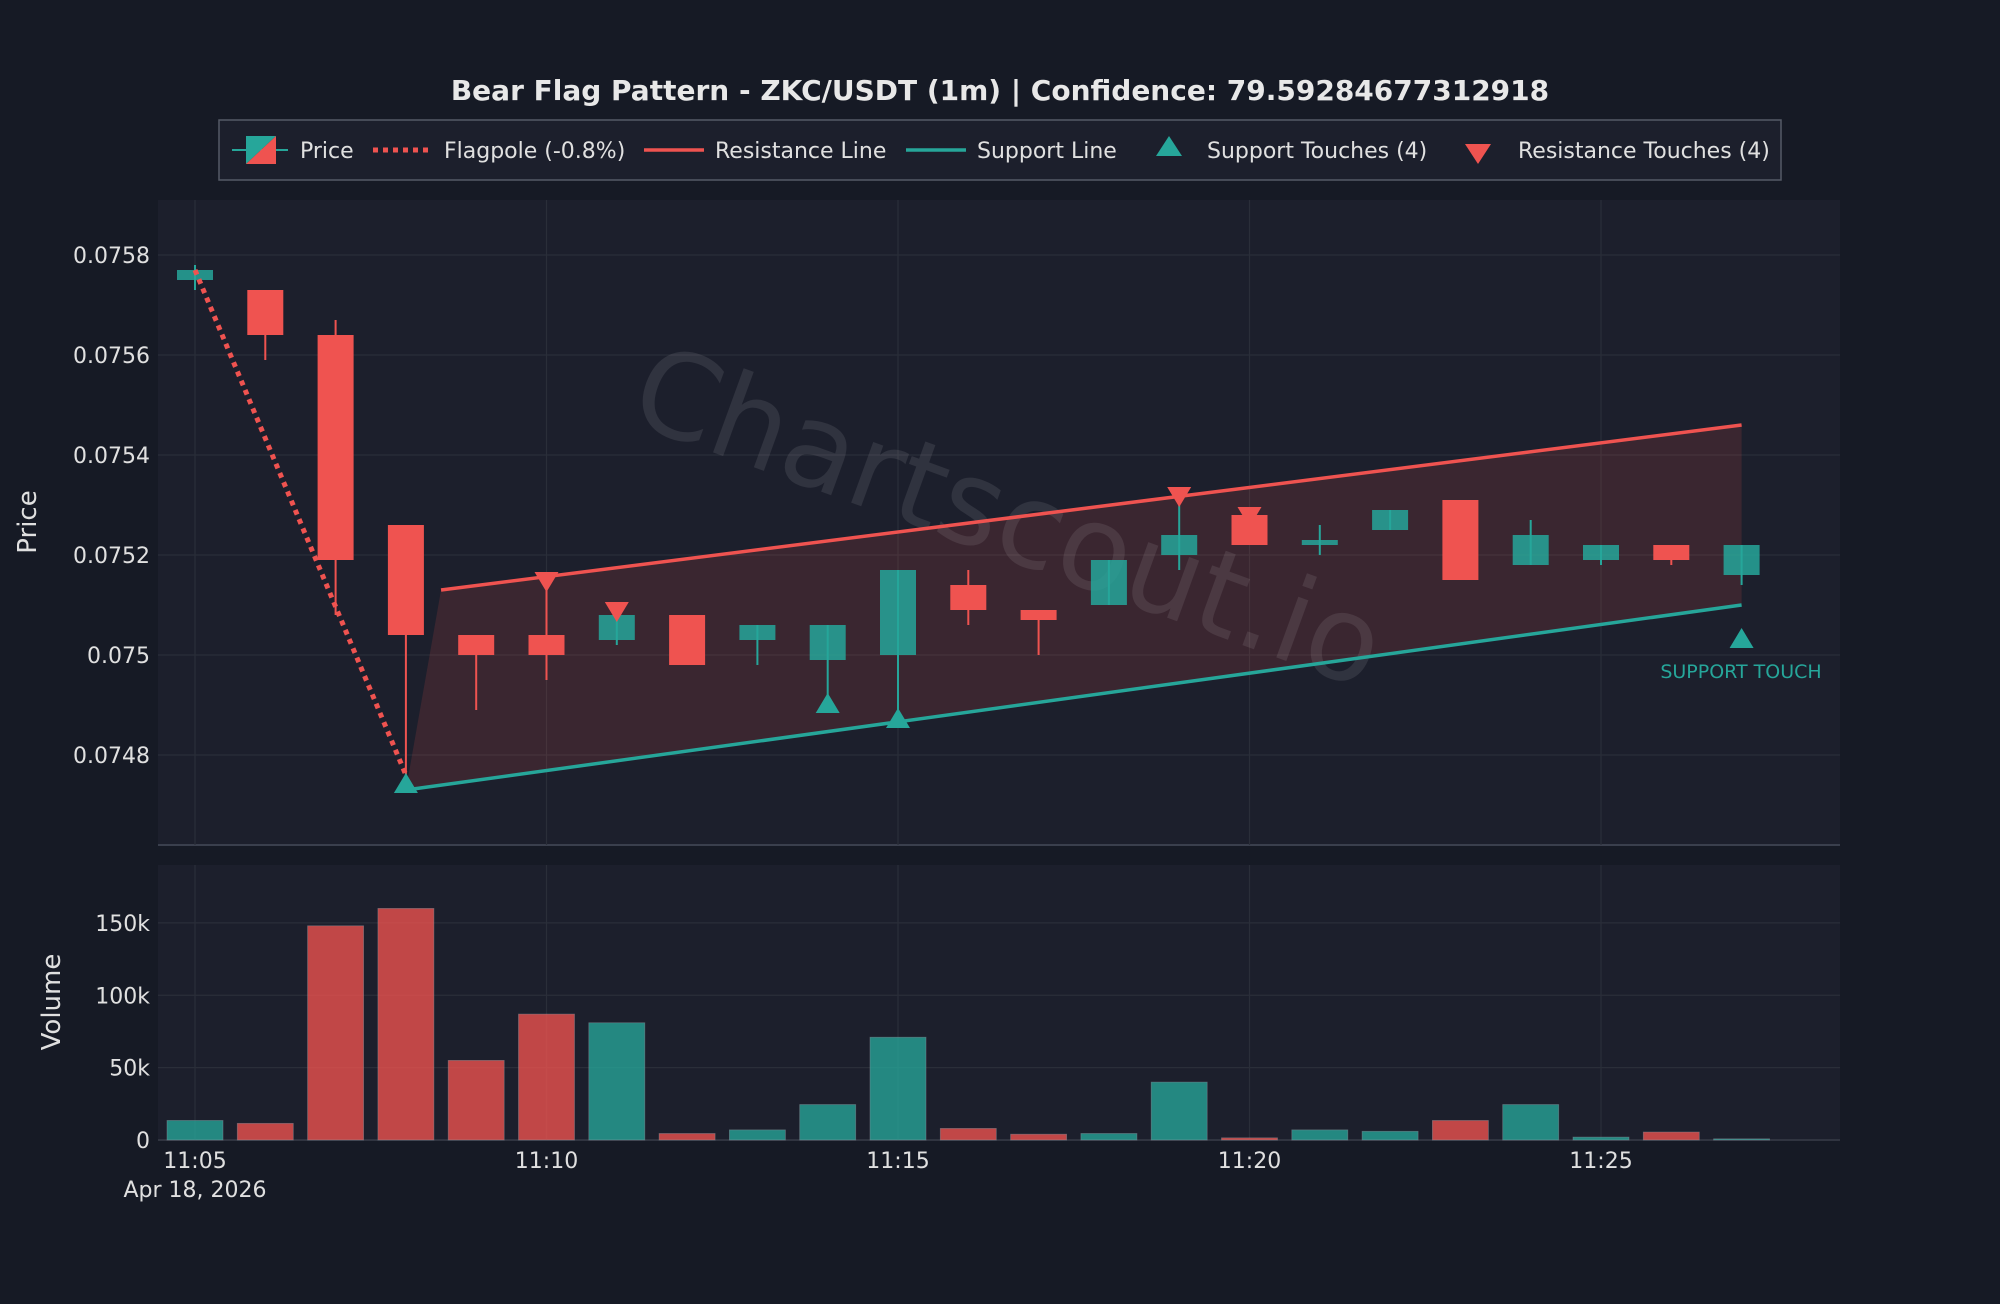 This screenshot has width=2000, height=1304. Describe the element at coordinates (28, 521) in the screenshot. I see `price-axis-label: Price` at that location.